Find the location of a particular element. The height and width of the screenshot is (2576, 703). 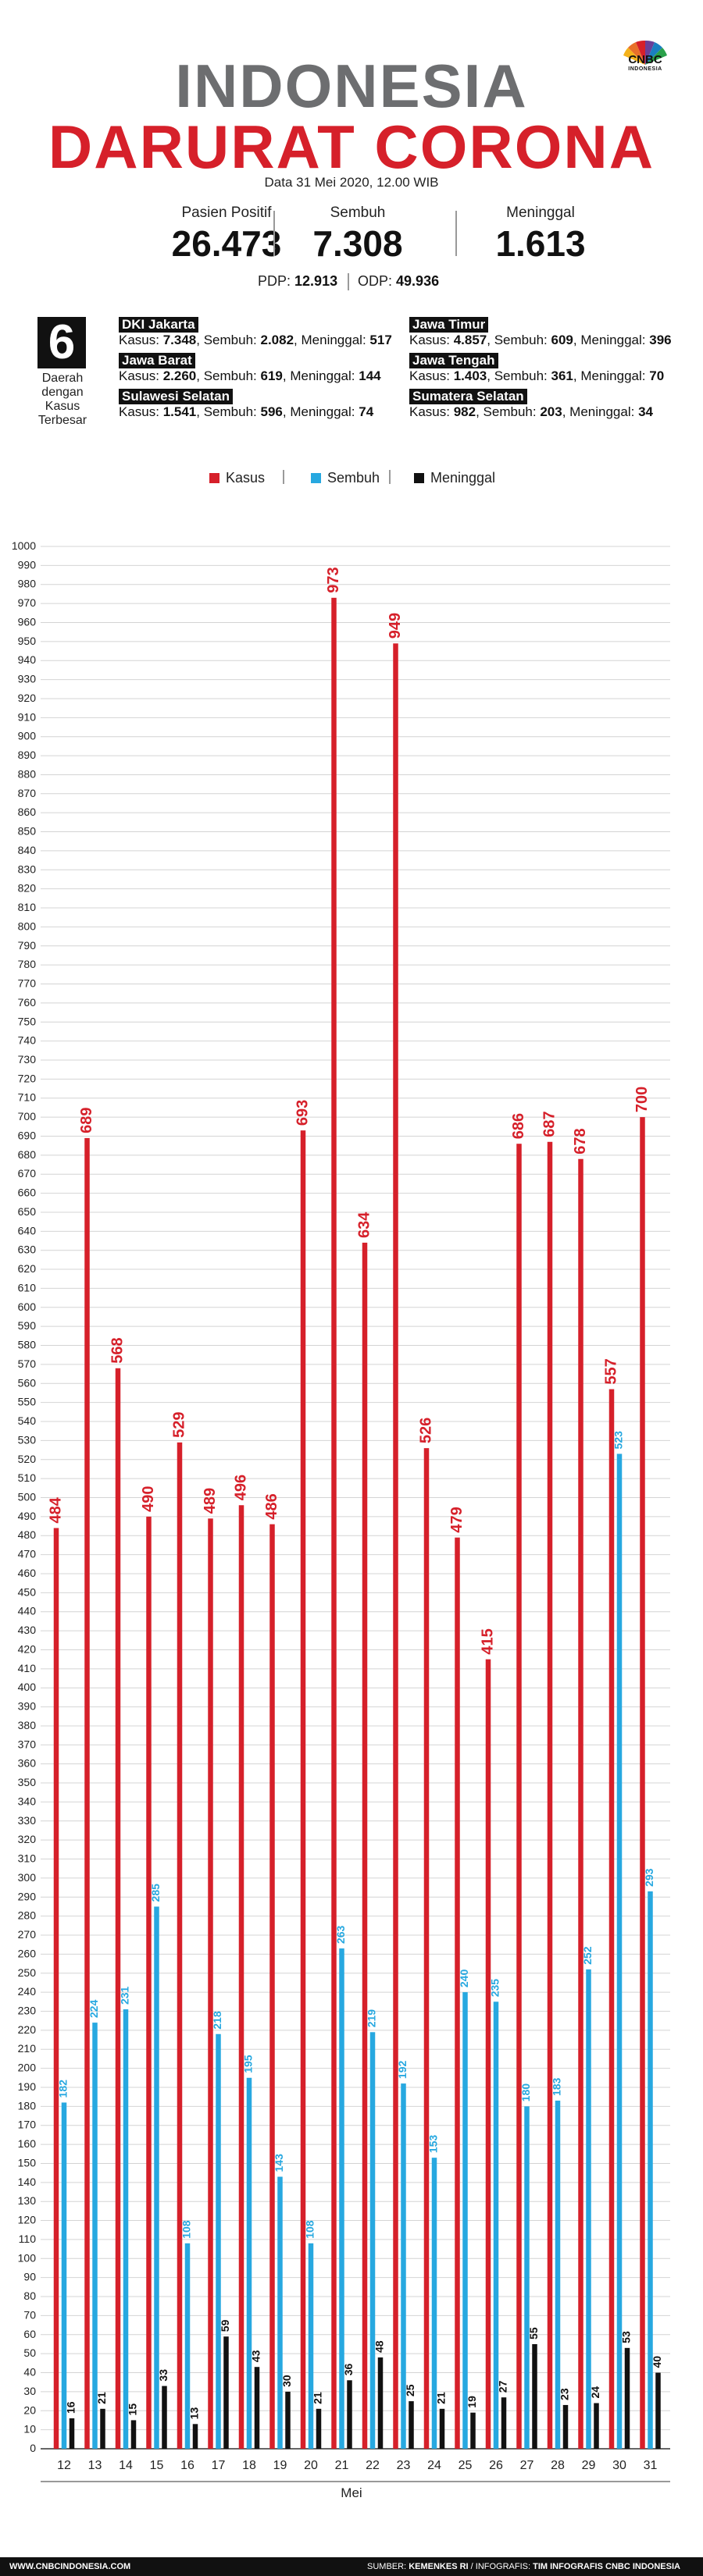

y-tick-label: 290 is located at coordinates (27, 1896).